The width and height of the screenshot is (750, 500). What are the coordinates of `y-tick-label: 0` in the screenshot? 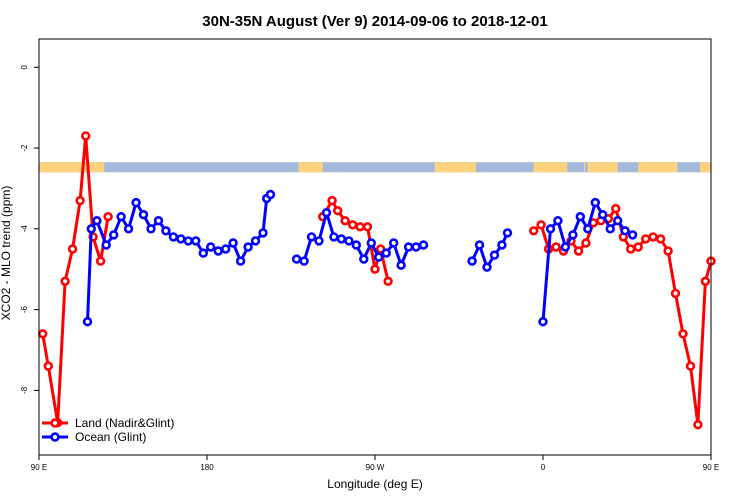 It's located at (24, 66).